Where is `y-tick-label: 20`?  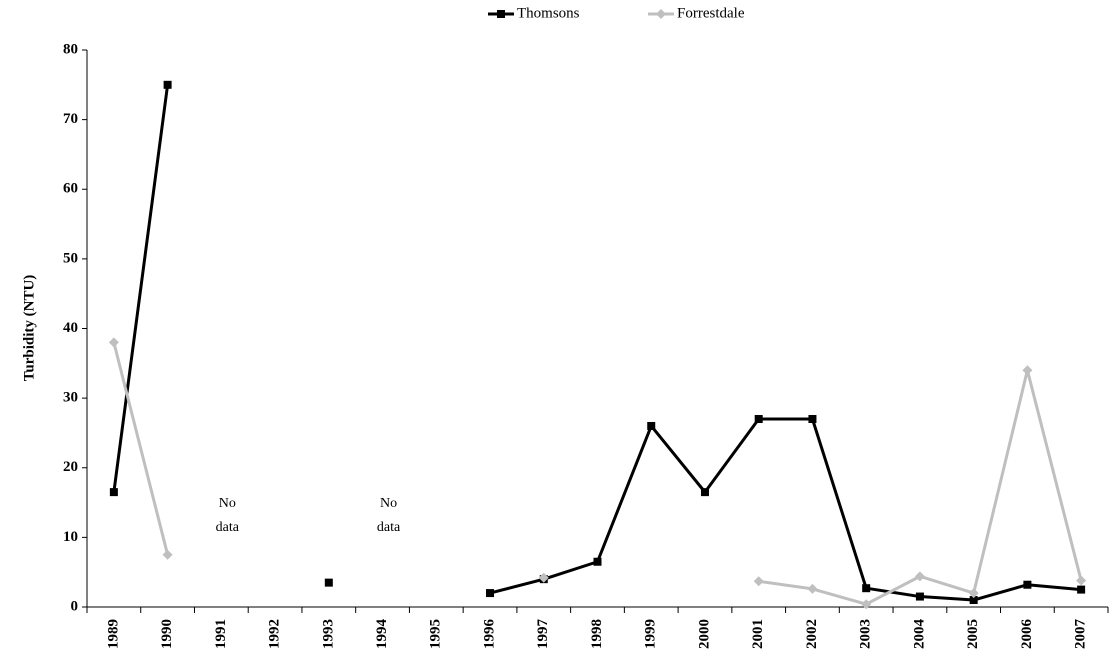 y-tick-label: 20 is located at coordinates (70, 467).